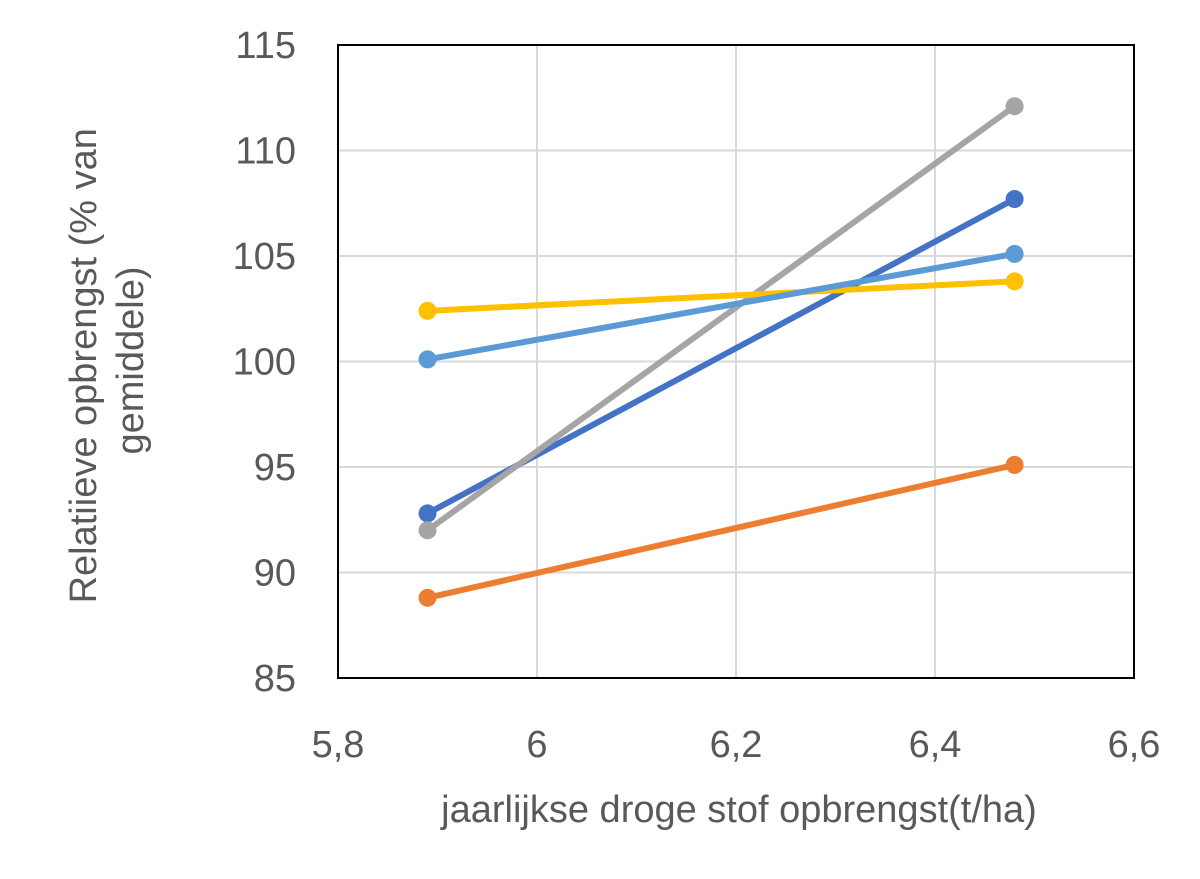 Image resolution: width=1200 pixels, height=879 pixels. What do you see at coordinates (738, 810) in the screenshot?
I see `x-axis-title: jaarlijkse droge stof opbrengst(t/ha)` at bounding box center [738, 810].